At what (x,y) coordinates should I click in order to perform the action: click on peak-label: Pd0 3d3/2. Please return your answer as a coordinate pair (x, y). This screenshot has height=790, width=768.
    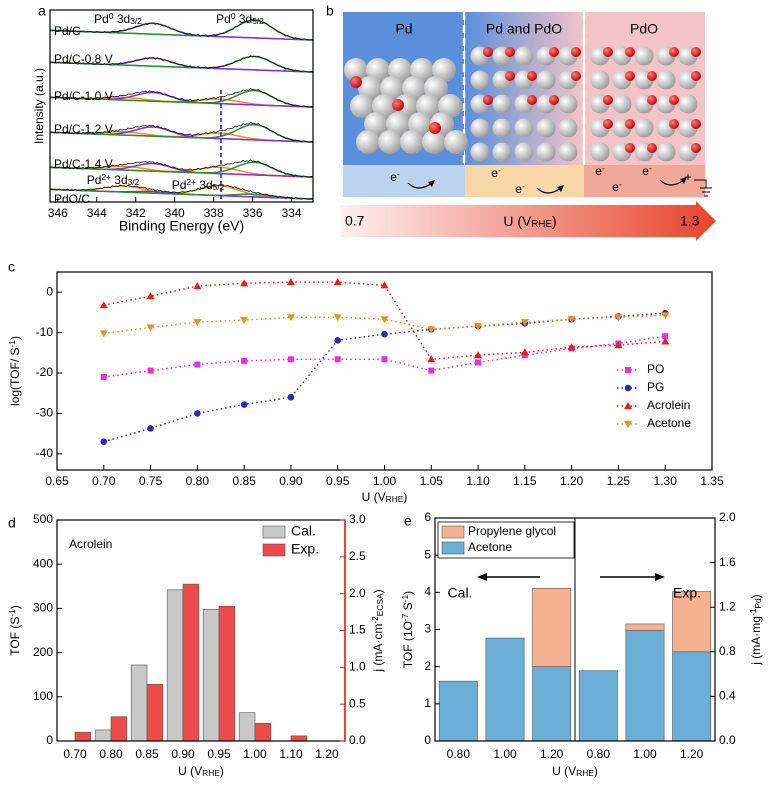
    Looking at the image, I should click on (118, 18).